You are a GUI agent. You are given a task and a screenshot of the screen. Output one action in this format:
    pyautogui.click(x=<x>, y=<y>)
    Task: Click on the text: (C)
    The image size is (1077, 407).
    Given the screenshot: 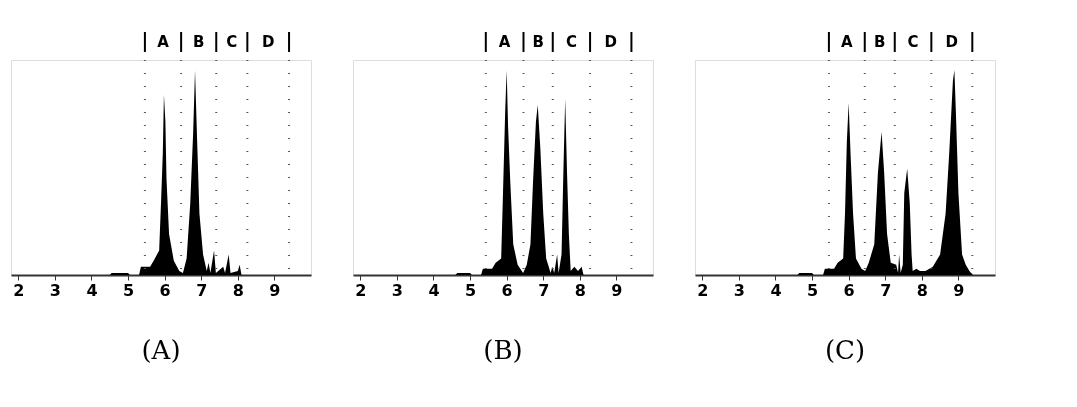 What is the action you would take?
    pyautogui.click(x=845, y=350)
    